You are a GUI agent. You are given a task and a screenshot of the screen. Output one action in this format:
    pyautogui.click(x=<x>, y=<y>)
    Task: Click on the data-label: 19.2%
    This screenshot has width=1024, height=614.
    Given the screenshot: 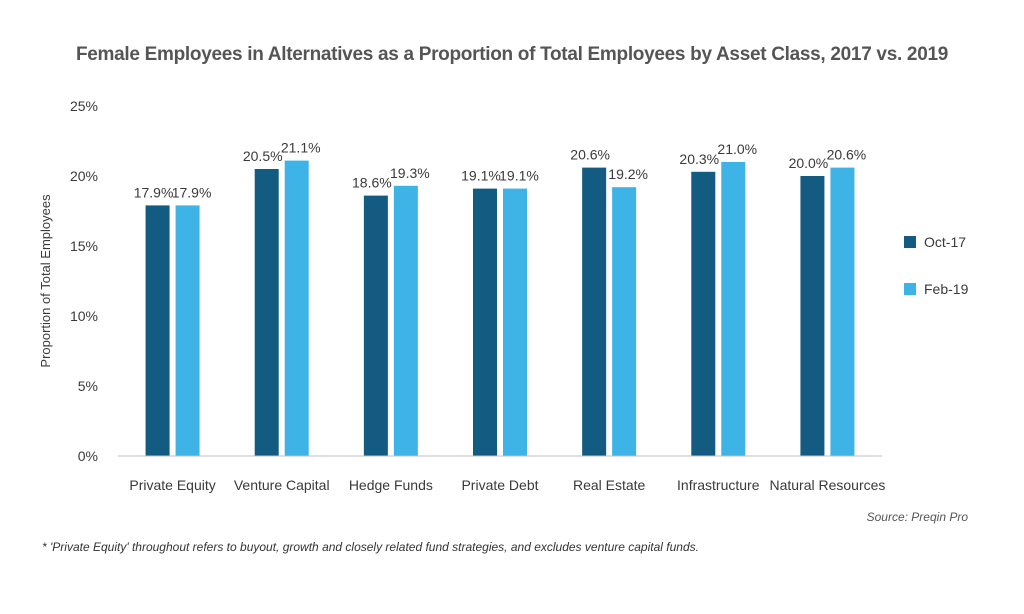 What is the action you would take?
    pyautogui.click(x=628, y=174)
    